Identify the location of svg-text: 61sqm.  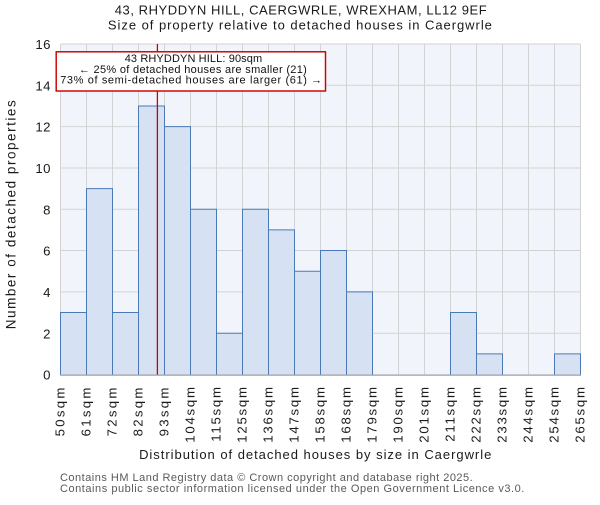
(86, 410).